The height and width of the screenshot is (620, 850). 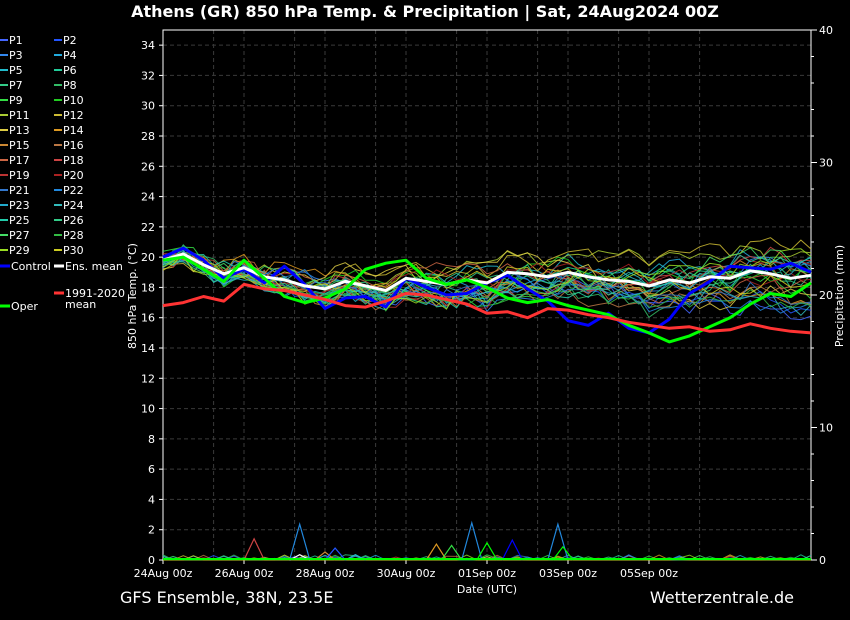 What do you see at coordinates (73, 190) in the screenshot?
I see `legend-label: P22` at bounding box center [73, 190].